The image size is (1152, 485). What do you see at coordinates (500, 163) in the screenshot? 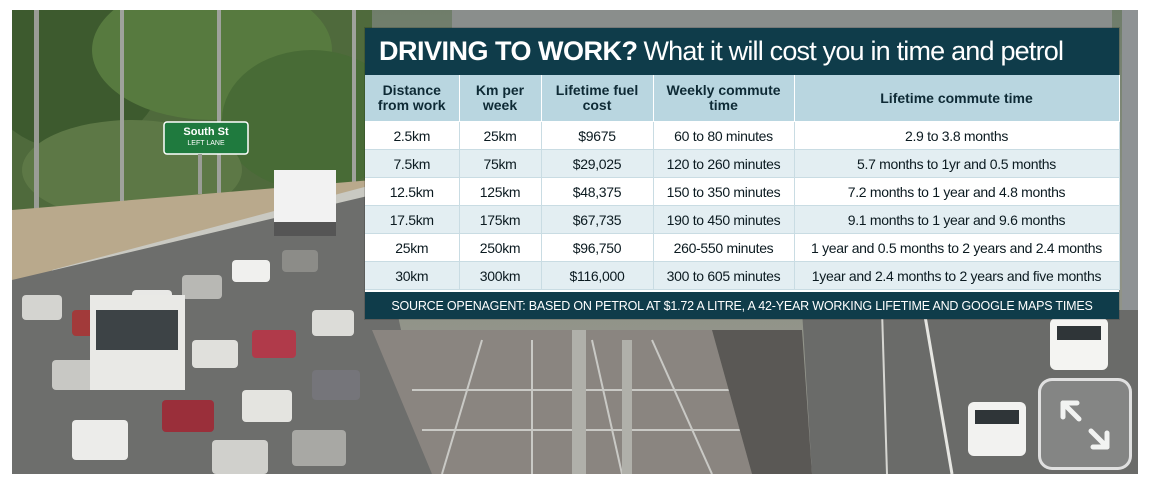
I see `cell-km-per-week: 75km` at bounding box center [500, 163].